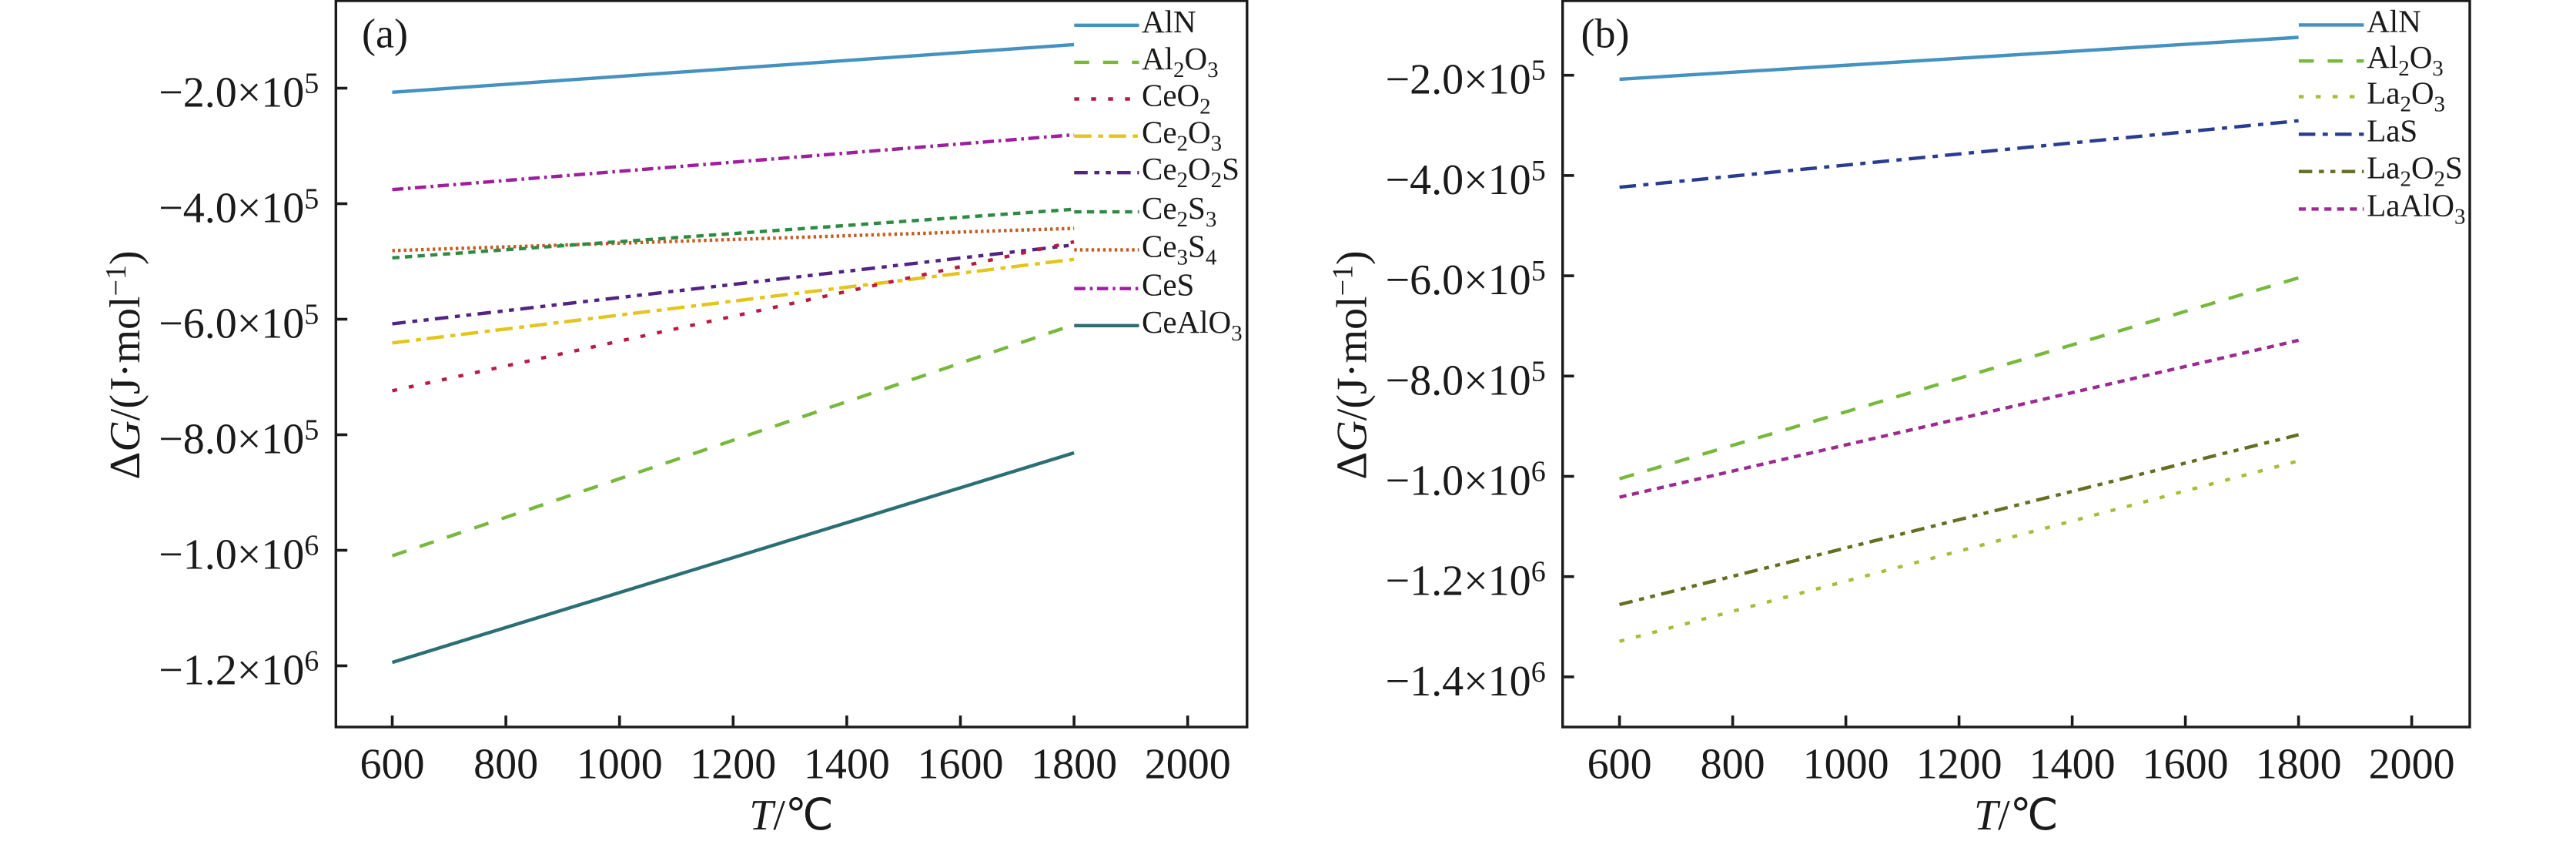 The width and height of the screenshot is (2576, 841). I want to click on svg-text: Ce3S4, so click(1179, 249).